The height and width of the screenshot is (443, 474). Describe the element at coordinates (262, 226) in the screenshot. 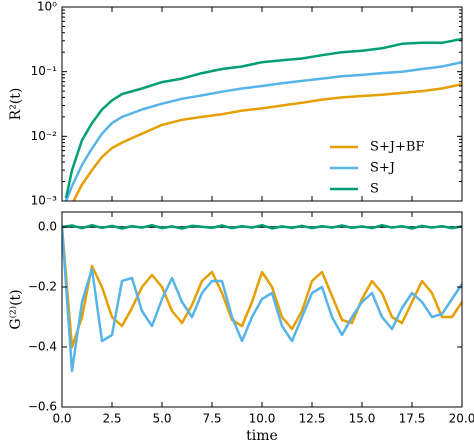

I see `series-line` at that location.